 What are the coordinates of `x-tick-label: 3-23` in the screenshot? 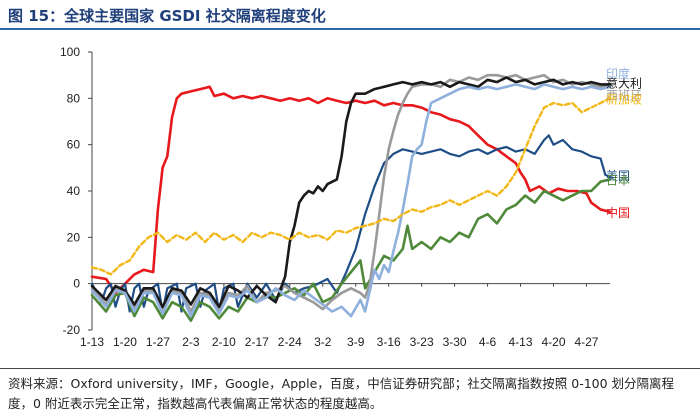 It's located at (422, 342).